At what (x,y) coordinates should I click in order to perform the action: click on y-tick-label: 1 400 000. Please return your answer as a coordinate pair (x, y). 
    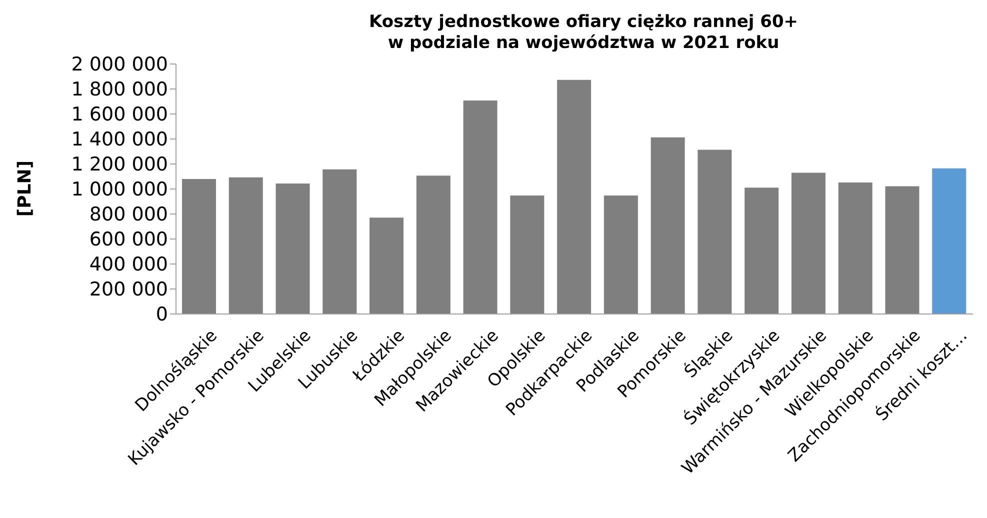
    Looking at the image, I should click on (119, 139).